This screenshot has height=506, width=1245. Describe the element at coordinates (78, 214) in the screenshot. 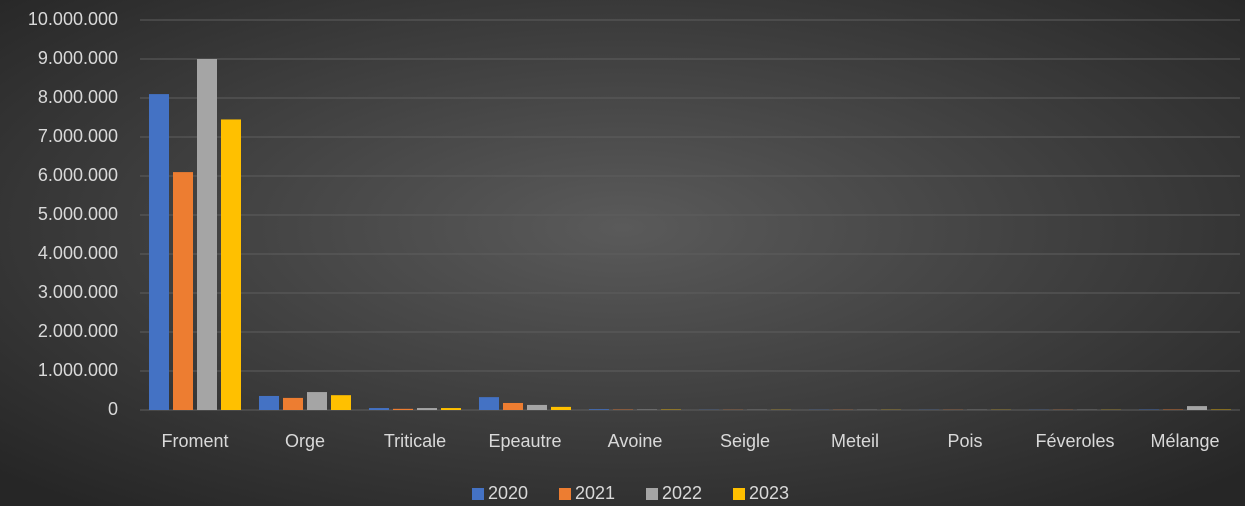

I see `y-tick-label: 5.000.000` at that location.